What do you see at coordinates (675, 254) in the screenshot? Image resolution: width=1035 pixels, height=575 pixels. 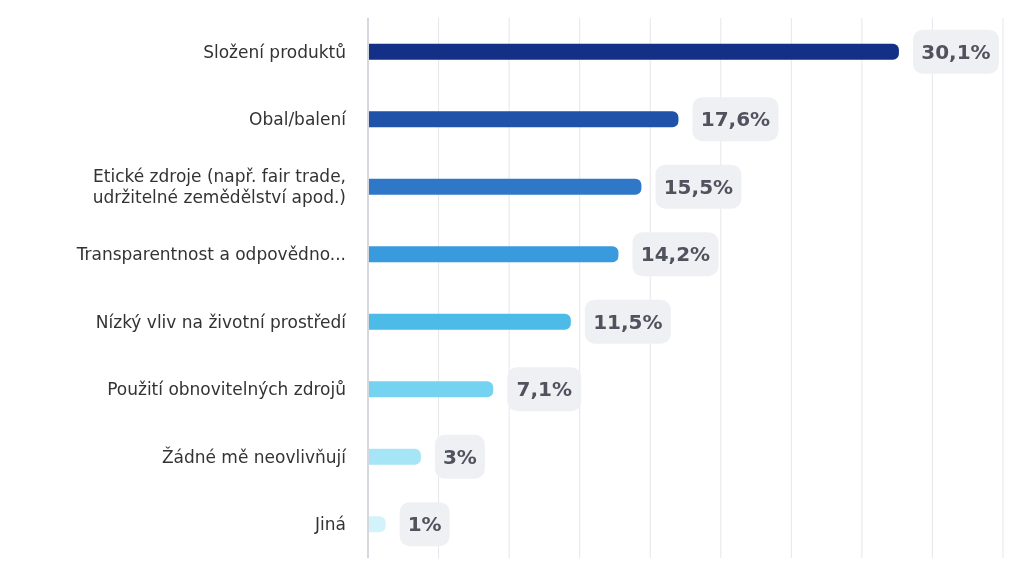 I see `data-label: 14,2%` at bounding box center [675, 254].